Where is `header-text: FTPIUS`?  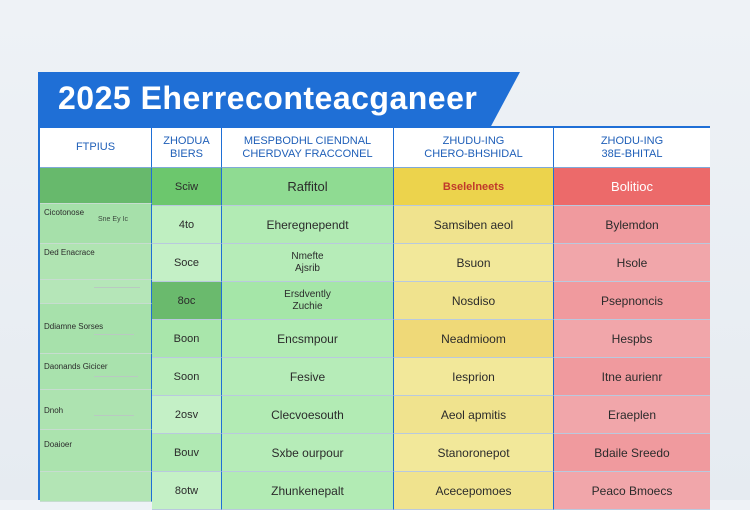 header-text: FTPIUS is located at coordinates (95, 147).